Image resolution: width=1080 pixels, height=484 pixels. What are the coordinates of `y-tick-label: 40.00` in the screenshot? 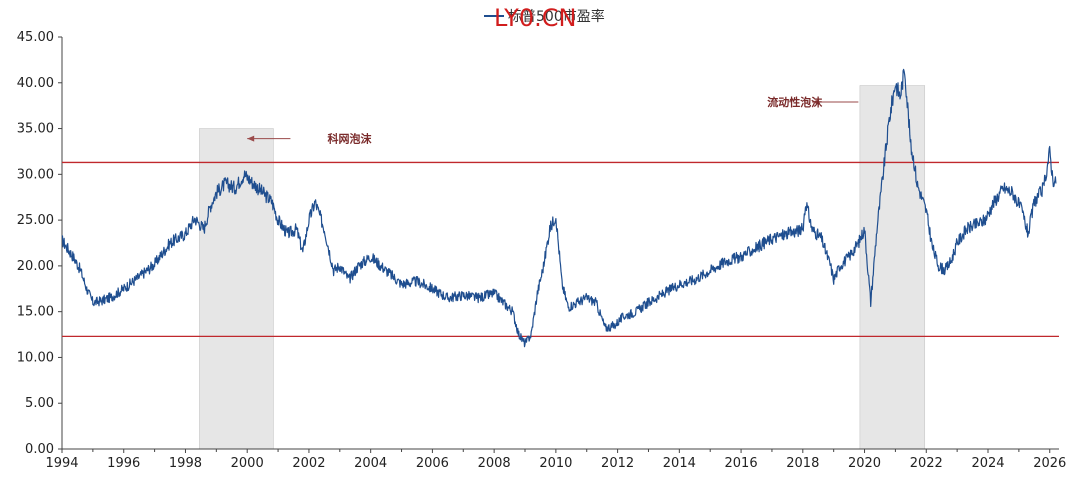 It's located at (35, 83).